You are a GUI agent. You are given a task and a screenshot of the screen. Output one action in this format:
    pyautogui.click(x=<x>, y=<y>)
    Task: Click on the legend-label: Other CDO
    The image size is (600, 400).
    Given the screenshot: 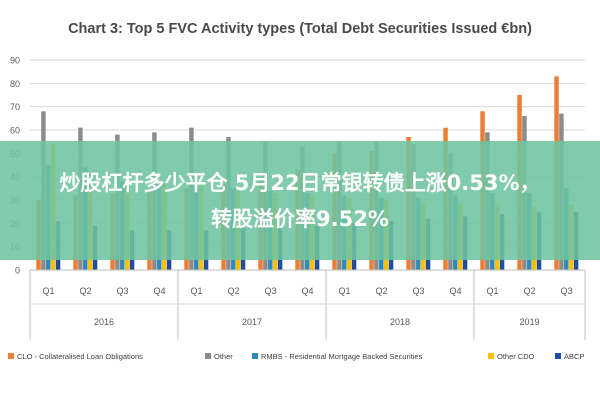 What is the action you would take?
    pyautogui.click(x=516, y=356)
    